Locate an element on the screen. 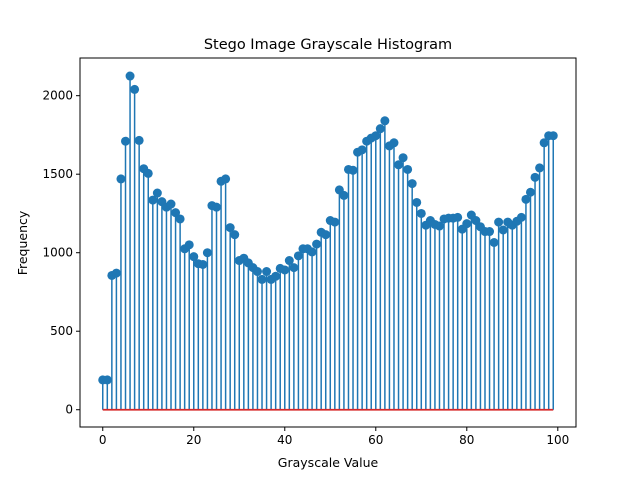 The image size is (640, 480). x-tick-label: 60 is located at coordinates (375, 440).